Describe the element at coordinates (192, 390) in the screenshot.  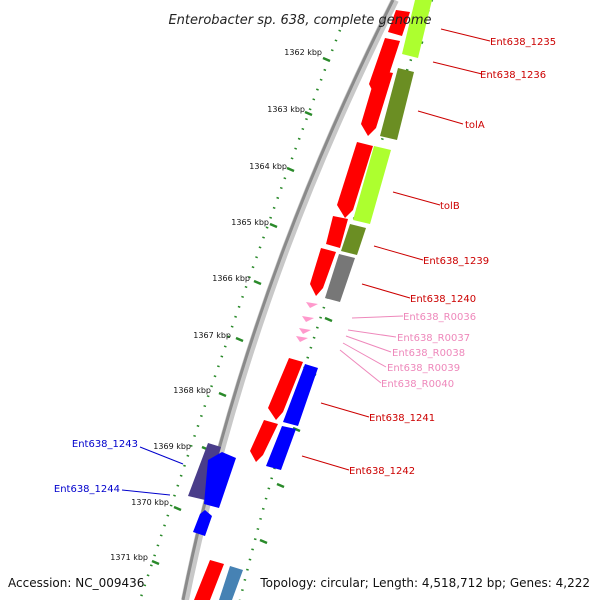
I see `kbp-label: 1368 kbp` at that location.